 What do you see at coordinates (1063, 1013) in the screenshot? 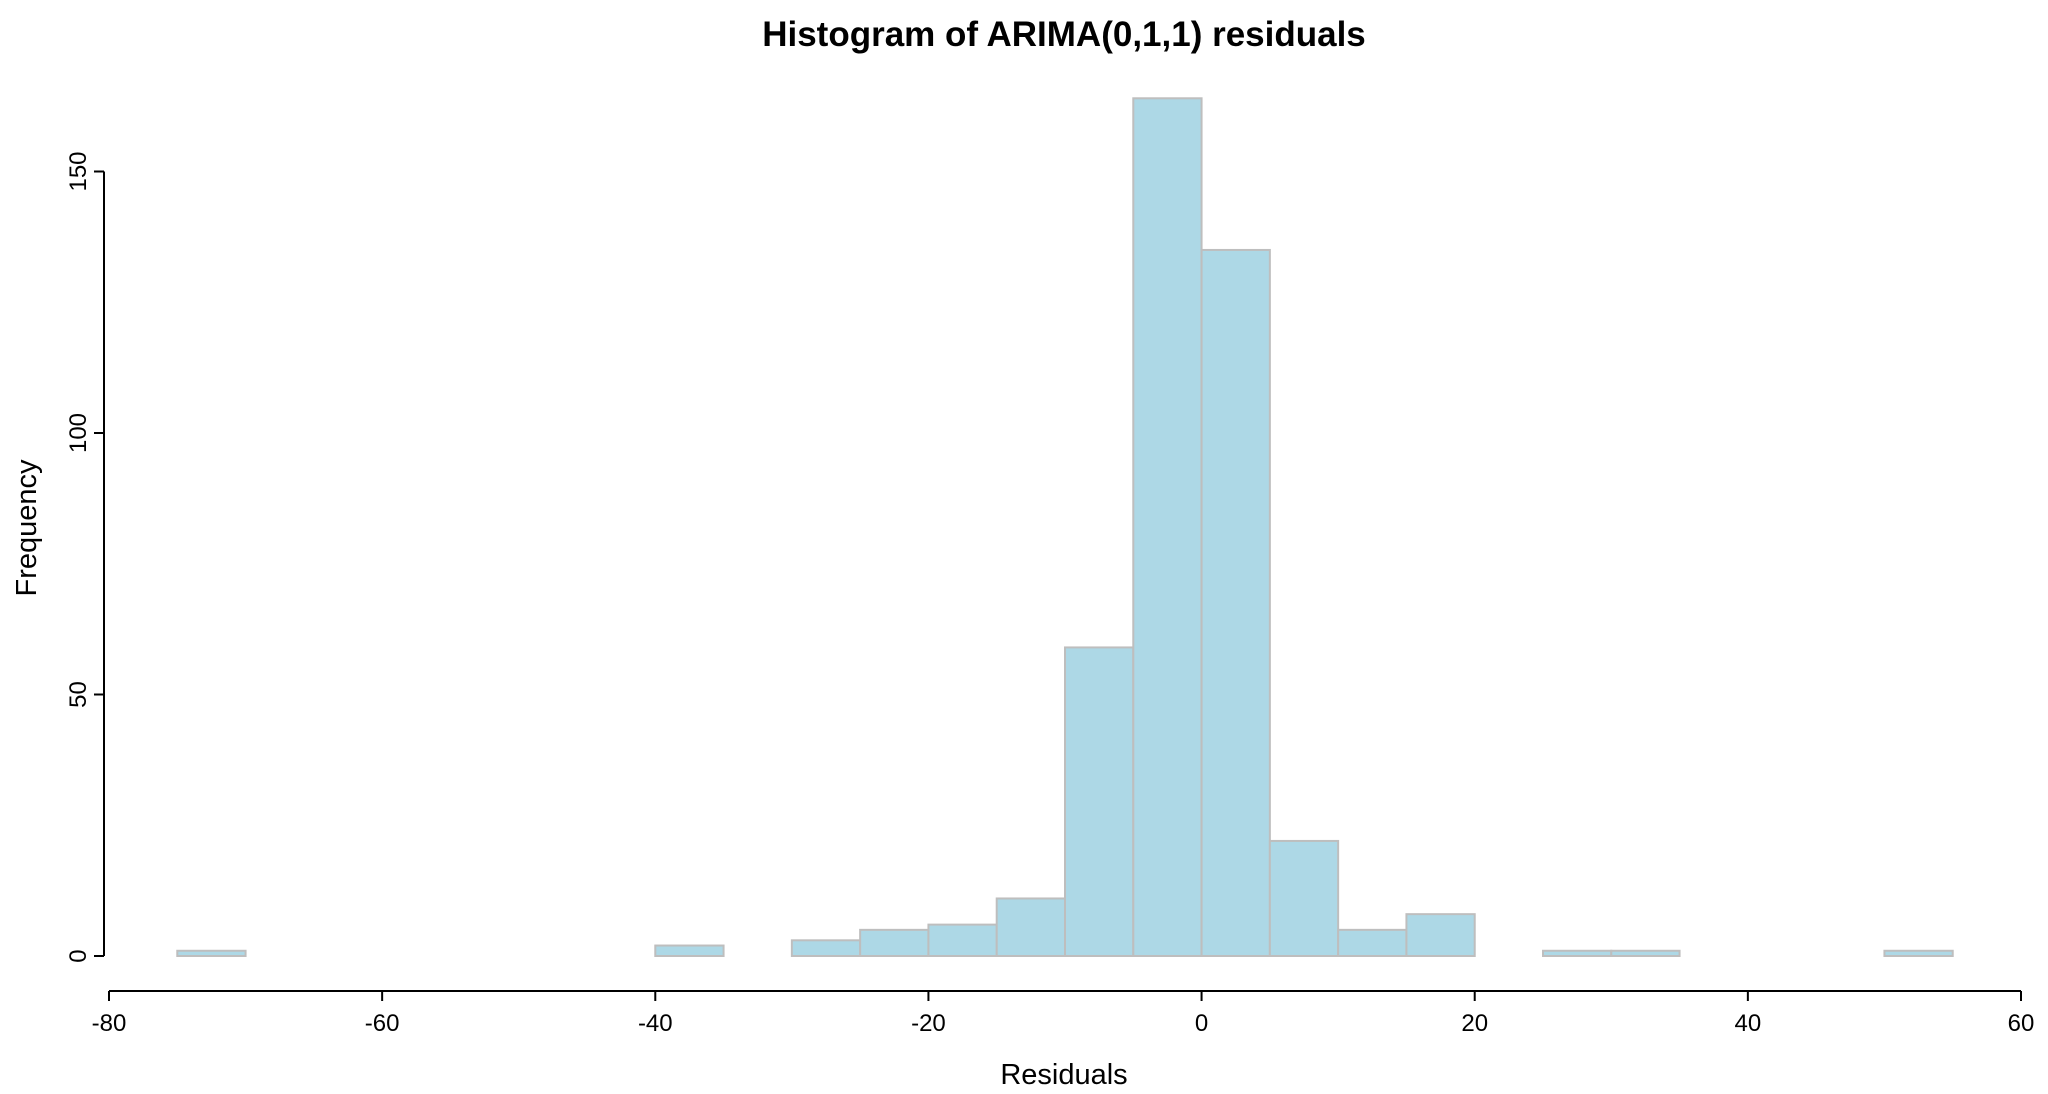
I see `x-axis: -80 -60 -40 -20 0 20 40 60` at bounding box center [1063, 1013].